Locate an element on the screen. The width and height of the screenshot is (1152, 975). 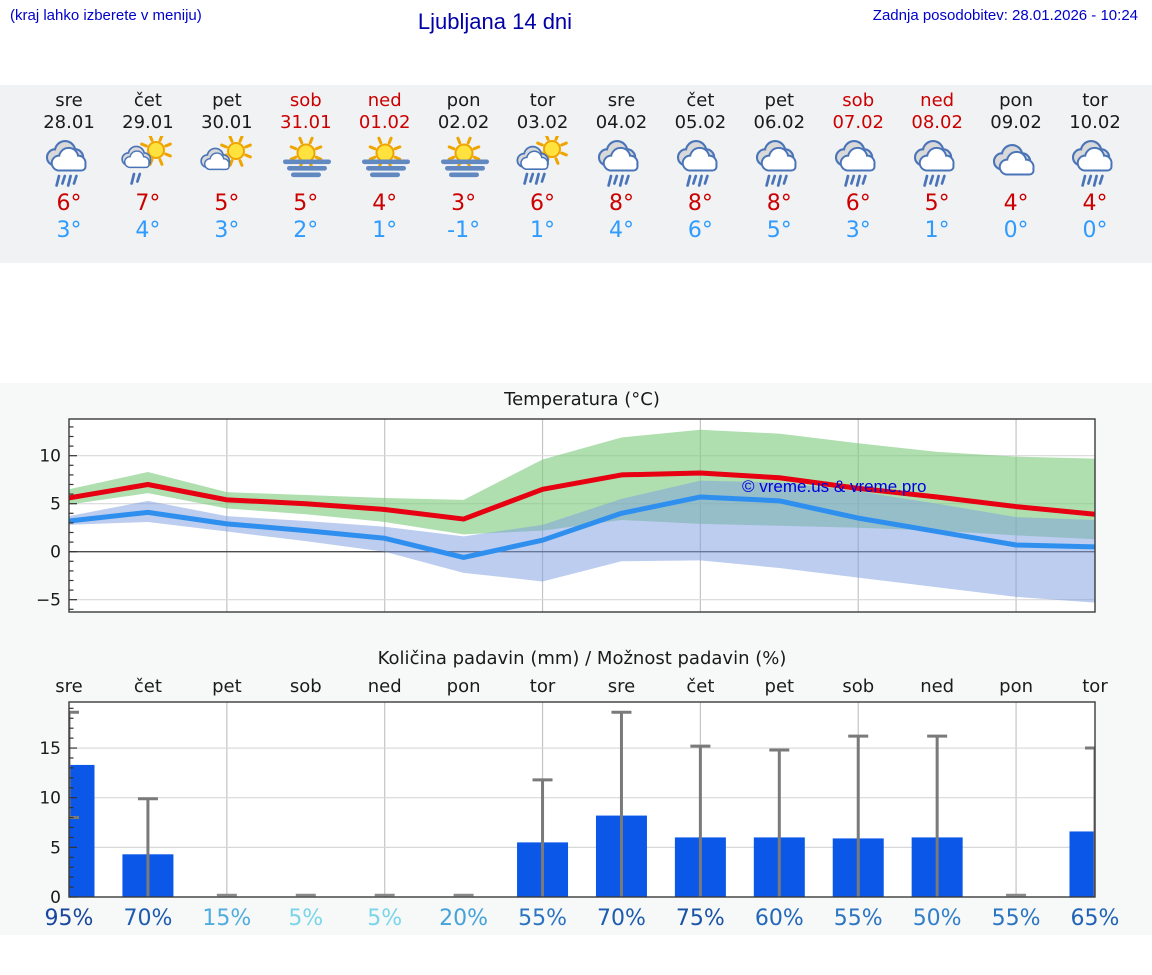
day-date-label: 04.02 is located at coordinates (621, 122).